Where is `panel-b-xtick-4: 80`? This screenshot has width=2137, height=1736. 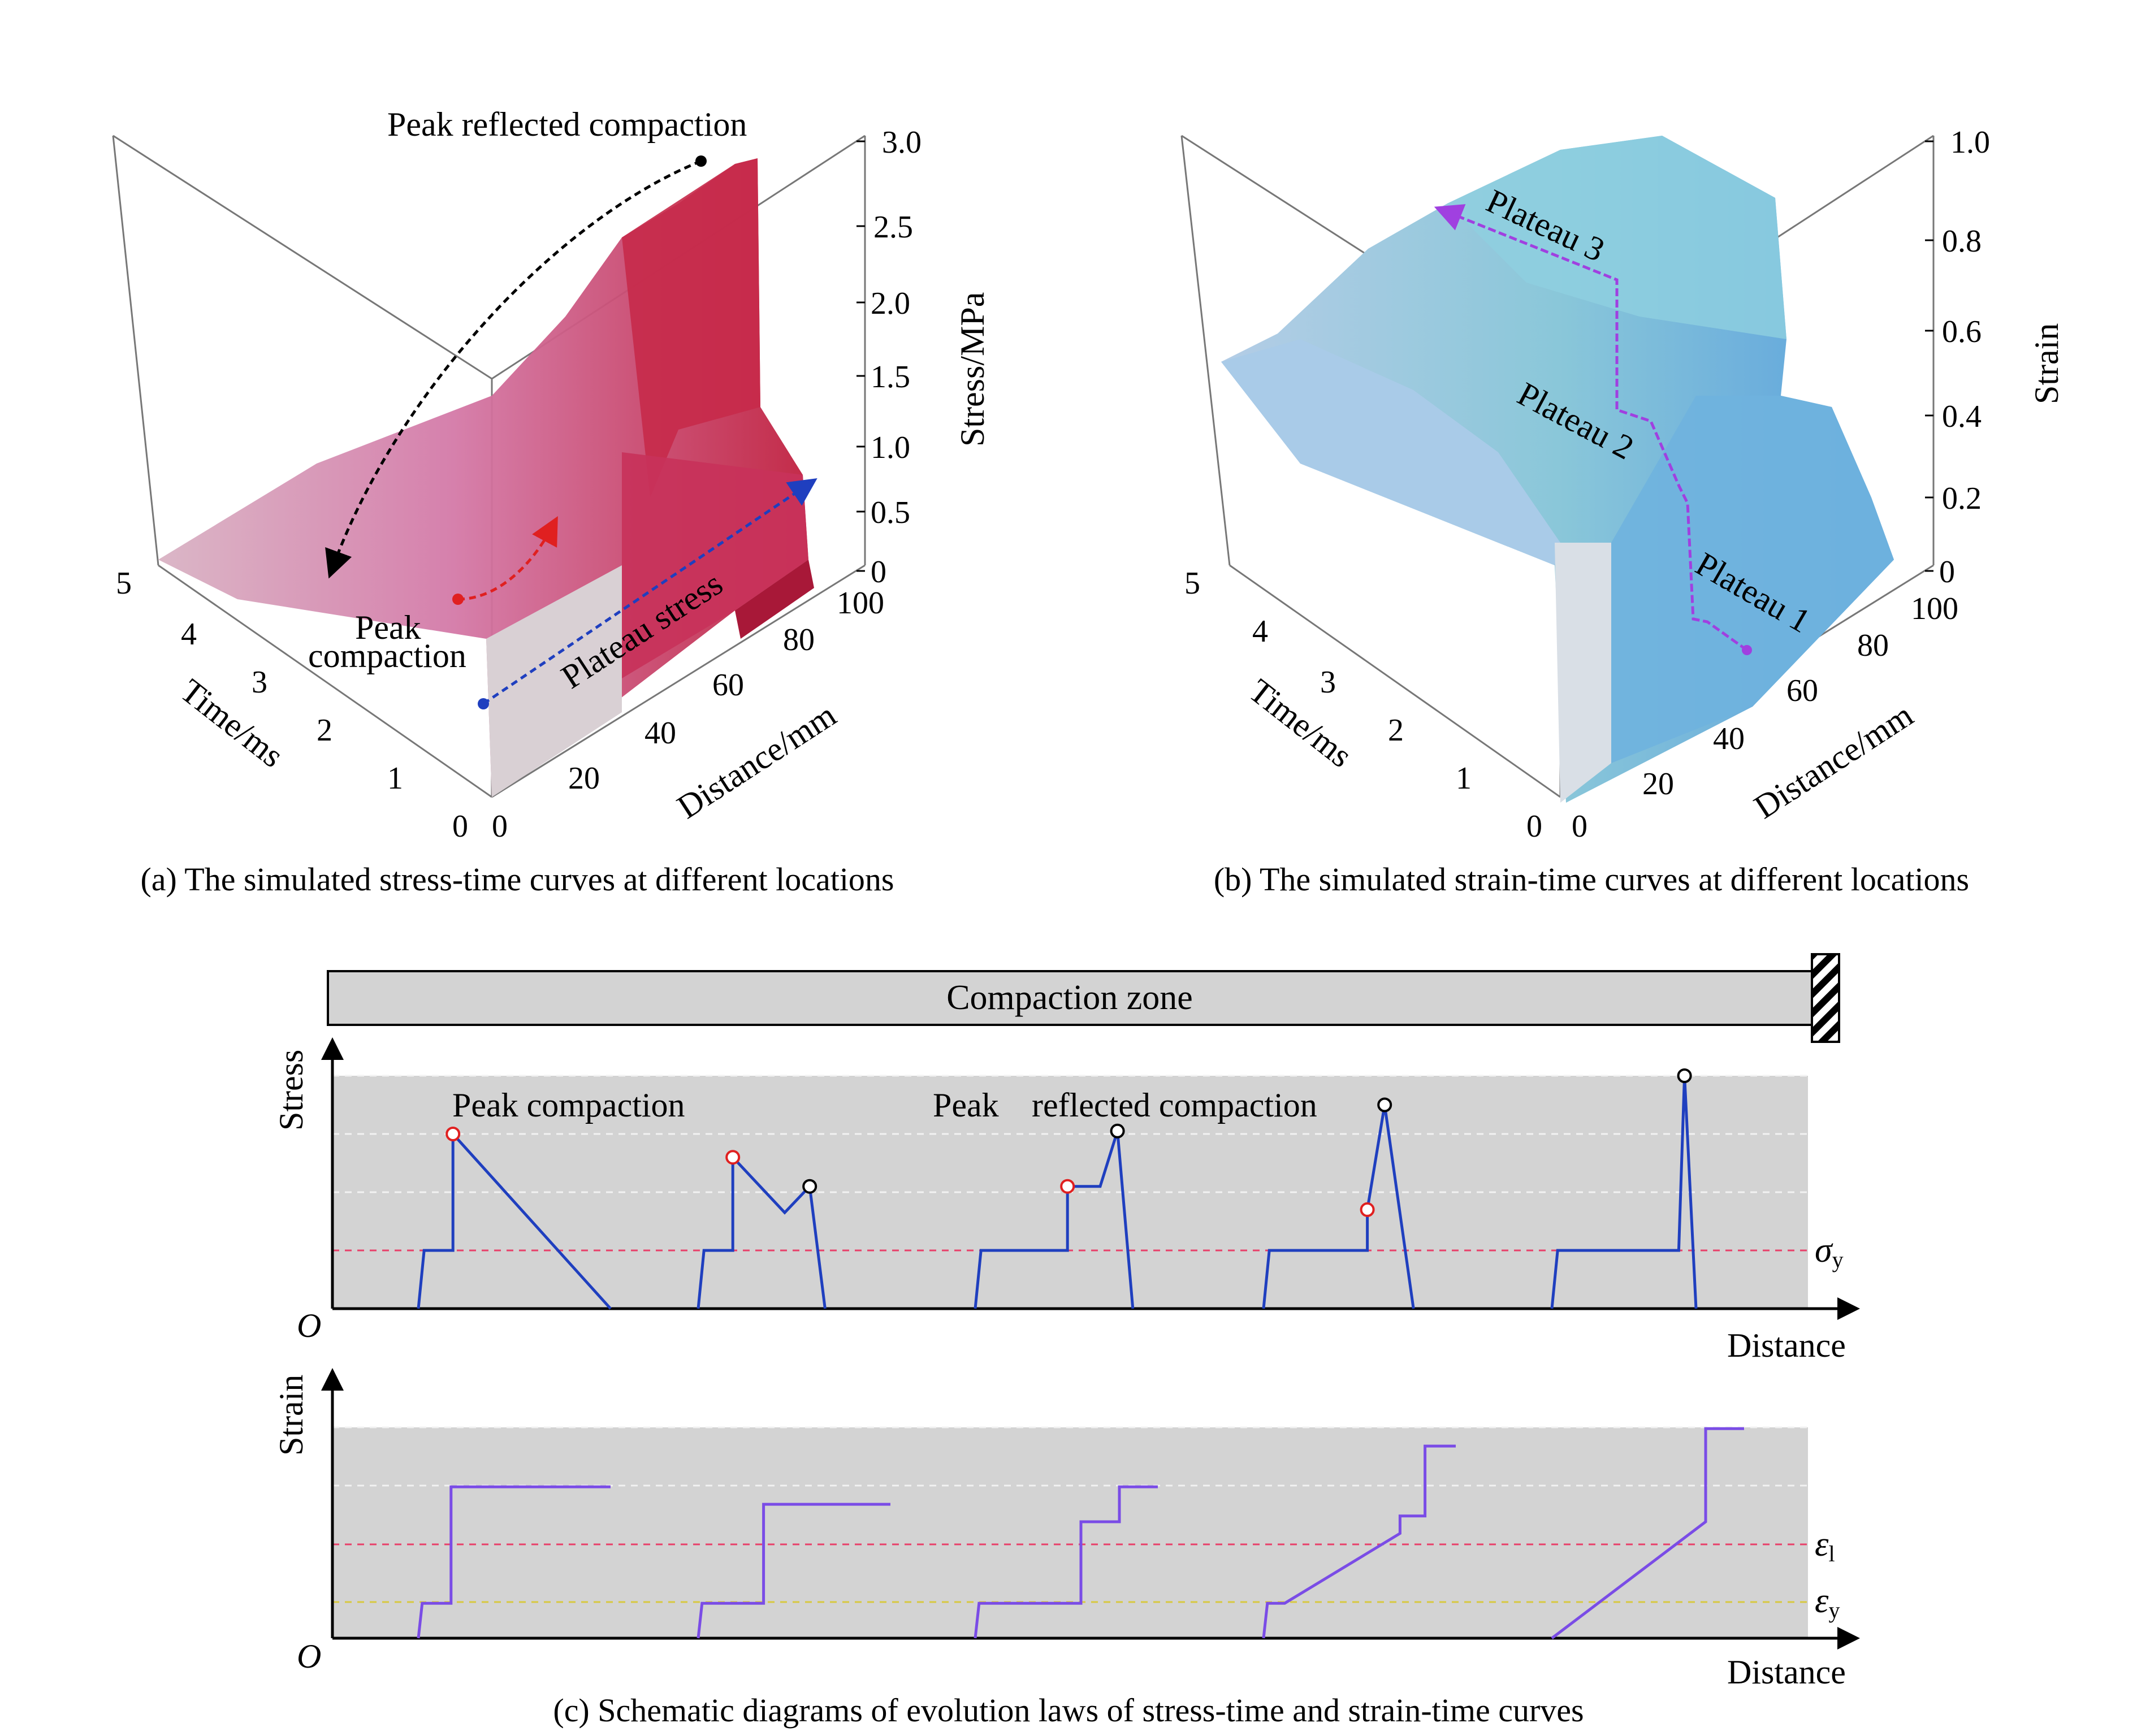 panel-b-xtick-4: 80 is located at coordinates (1873, 645).